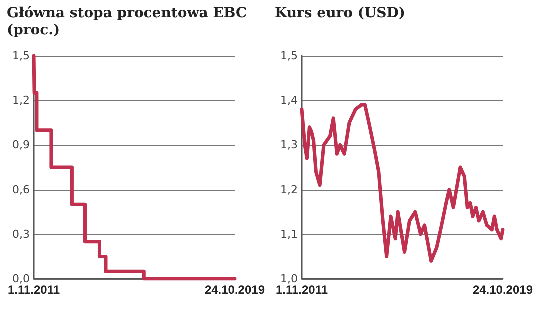  What do you see at coordinates (21, 145) in the screenshot?
I see `y-tick-label: 0,9` at bounding box center [21, 145].